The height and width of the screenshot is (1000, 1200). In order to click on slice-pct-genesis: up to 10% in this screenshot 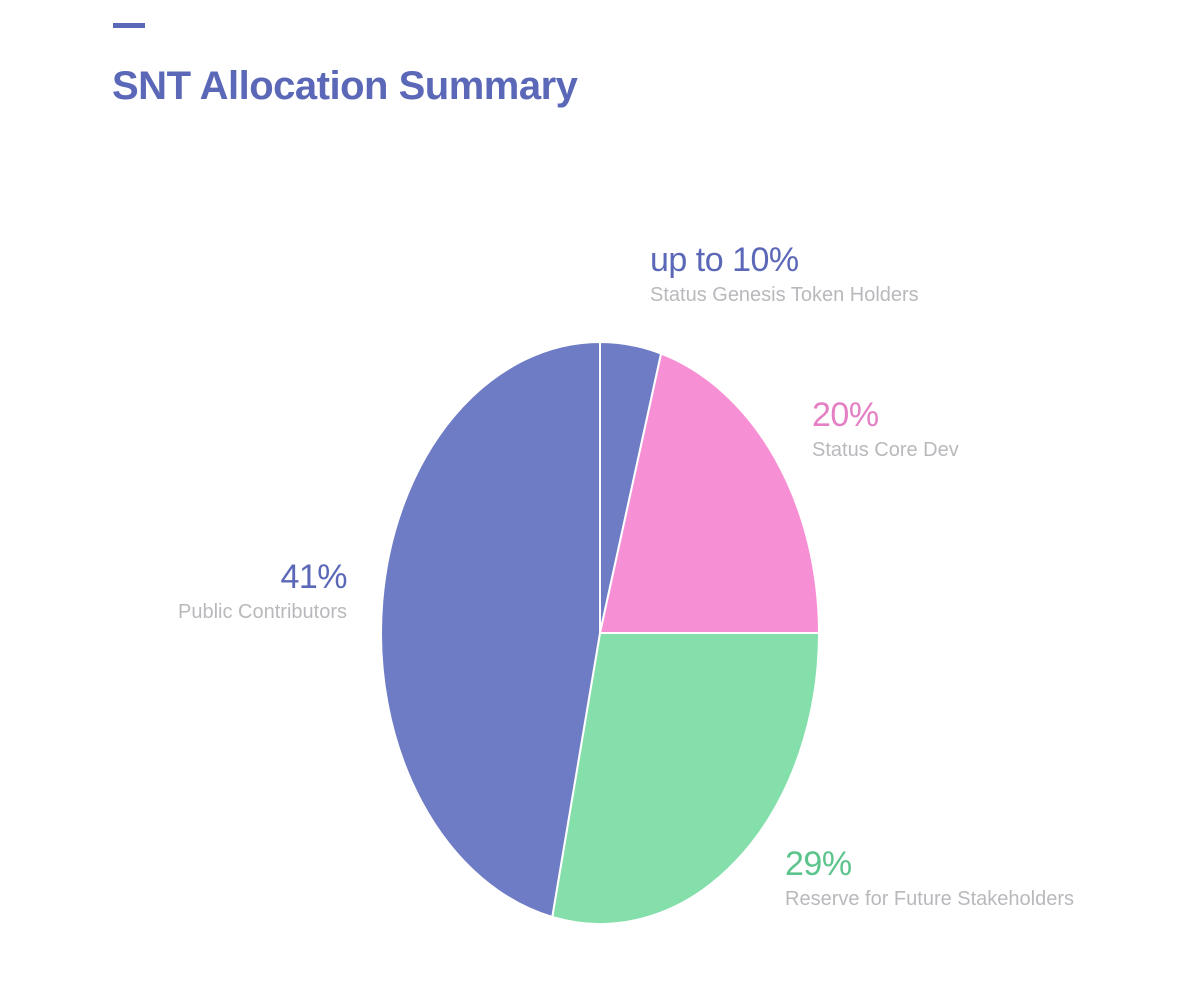, I will do `click(724, 260)`.